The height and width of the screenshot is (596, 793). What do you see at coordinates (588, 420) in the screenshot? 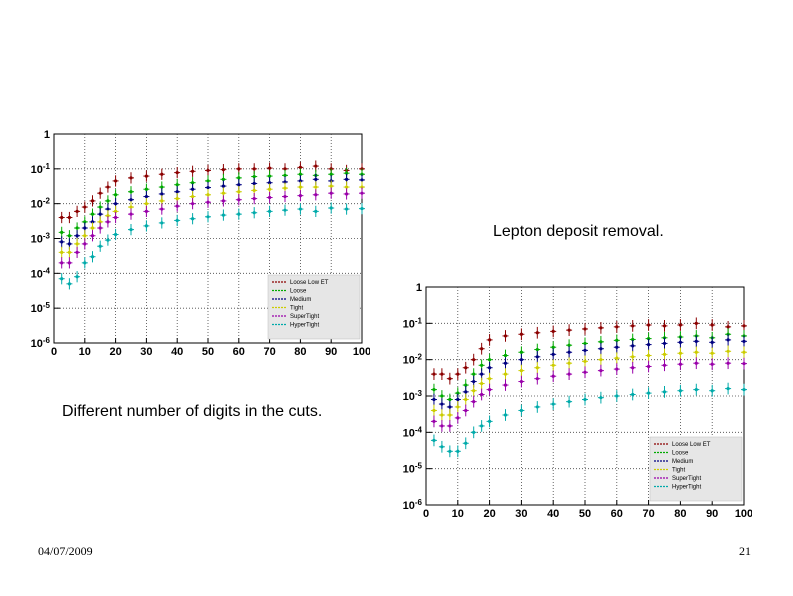
I see `series-hypertight` at bounding box center [588, 420].